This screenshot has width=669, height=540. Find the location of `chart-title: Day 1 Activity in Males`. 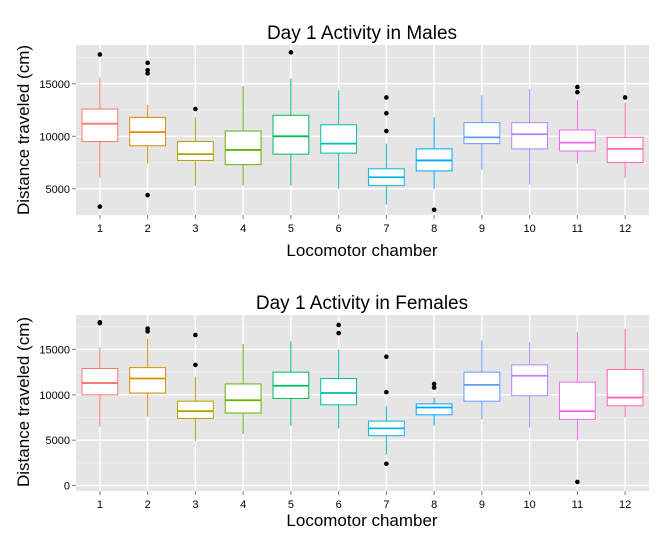

chart-title: Day 1 Activity in Males is located at coordinates (362, 33).